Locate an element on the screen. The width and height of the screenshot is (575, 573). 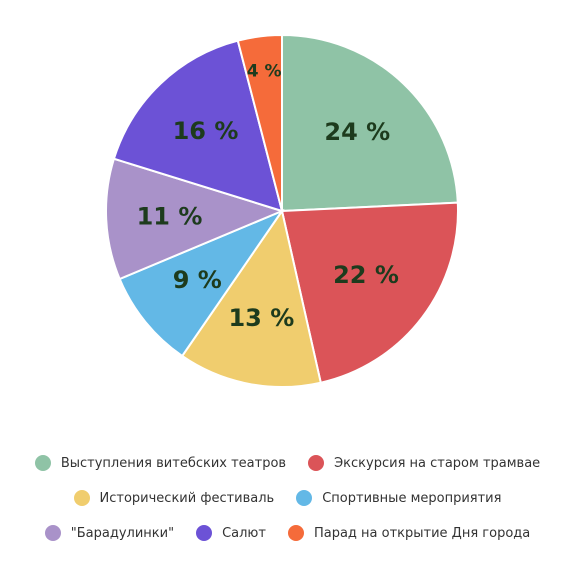
legend-item-3: Спортивные мероприятия is located at coordinates (398, 498).